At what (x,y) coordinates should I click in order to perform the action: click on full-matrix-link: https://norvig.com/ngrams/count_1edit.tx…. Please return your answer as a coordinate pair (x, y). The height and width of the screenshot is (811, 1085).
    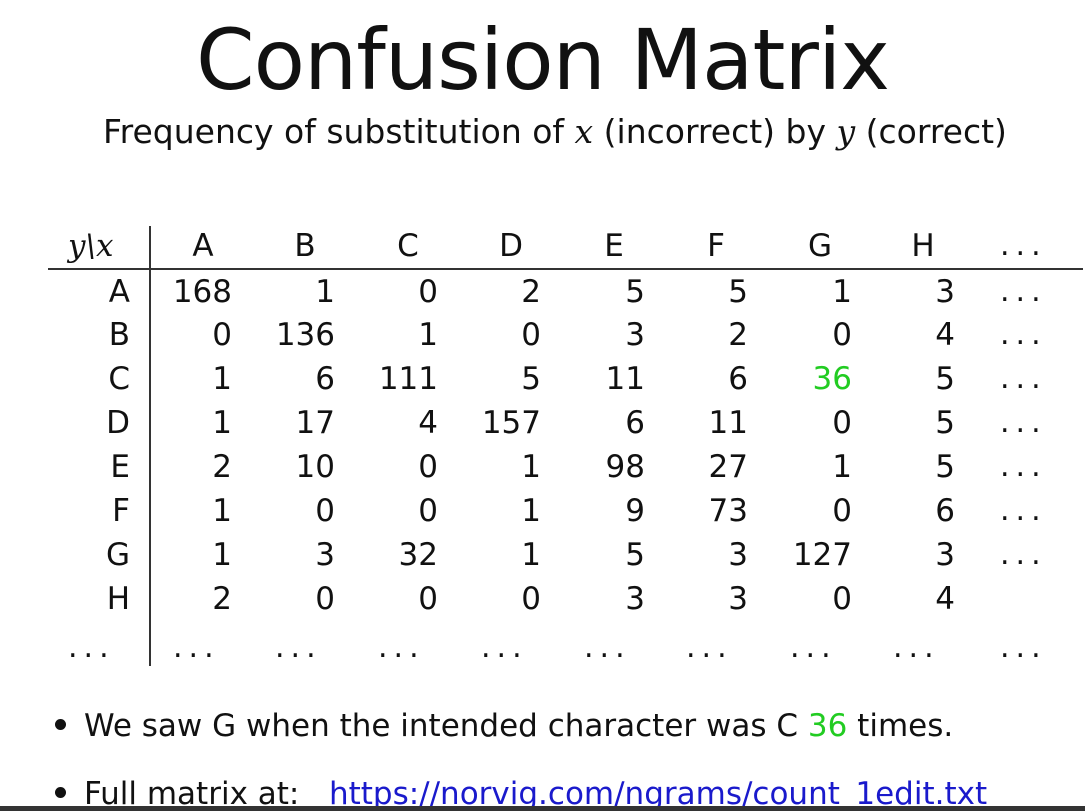
    Looking at the image, I should click on (658, 793).